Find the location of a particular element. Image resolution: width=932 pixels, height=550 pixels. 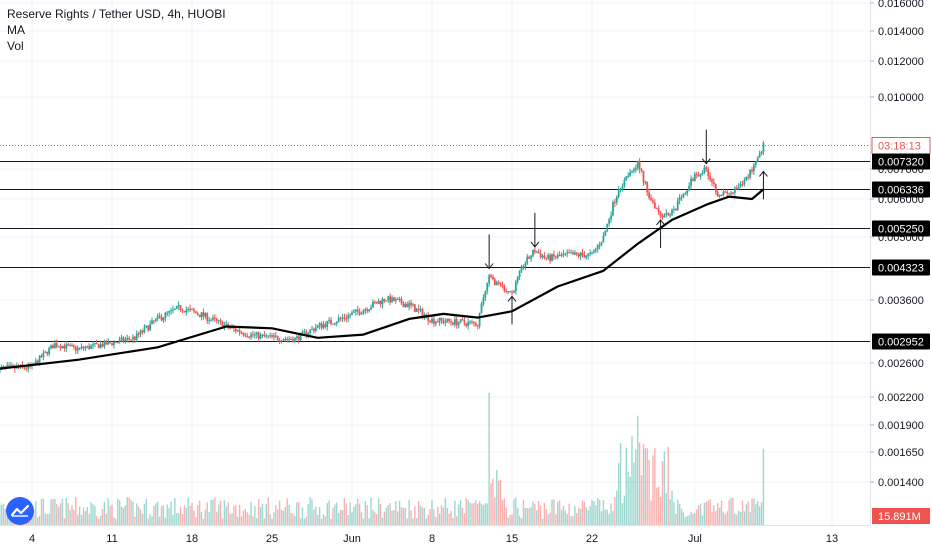

price-tick-label: 0.010000 is located at coordinates (901, 98).